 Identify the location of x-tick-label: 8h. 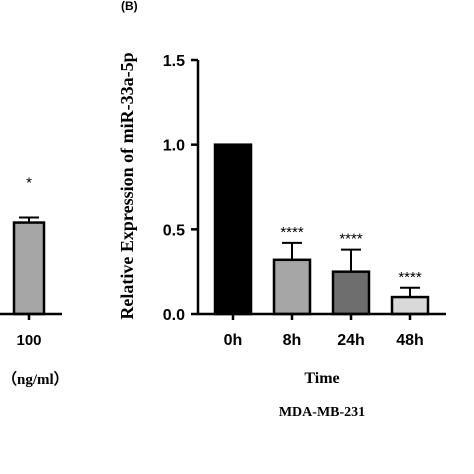
(292, 340).